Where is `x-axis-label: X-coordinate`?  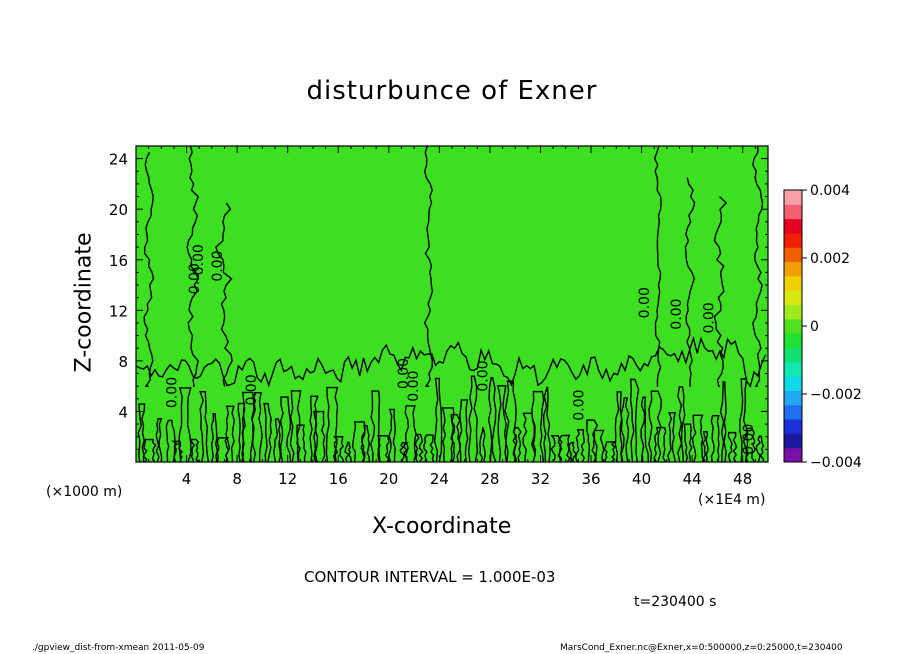
x-axis-label: X-coordinate is located at coordinates (442, 526).